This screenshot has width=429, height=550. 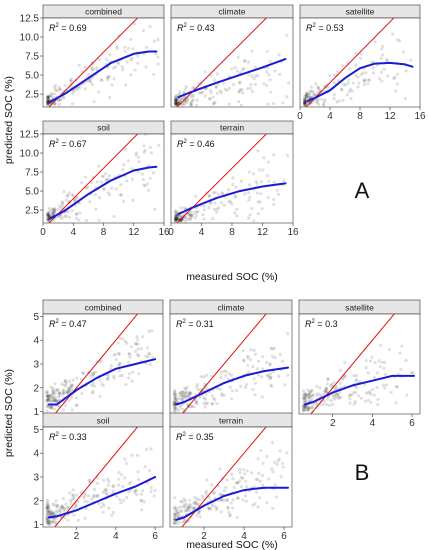 What do you see at coordinates (309, 28) in the screenshot?
I see `r-squared-symbol: R` at bounding box center [309, 28].